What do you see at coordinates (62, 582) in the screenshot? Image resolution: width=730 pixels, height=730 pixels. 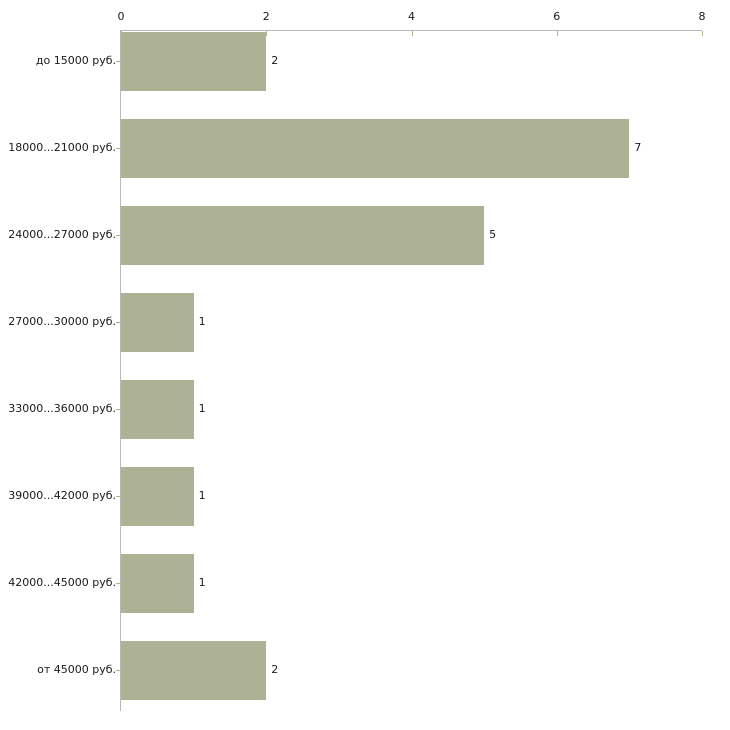 I see `category-label: 42000...45000 руб.` at bounding box center [62, 582].